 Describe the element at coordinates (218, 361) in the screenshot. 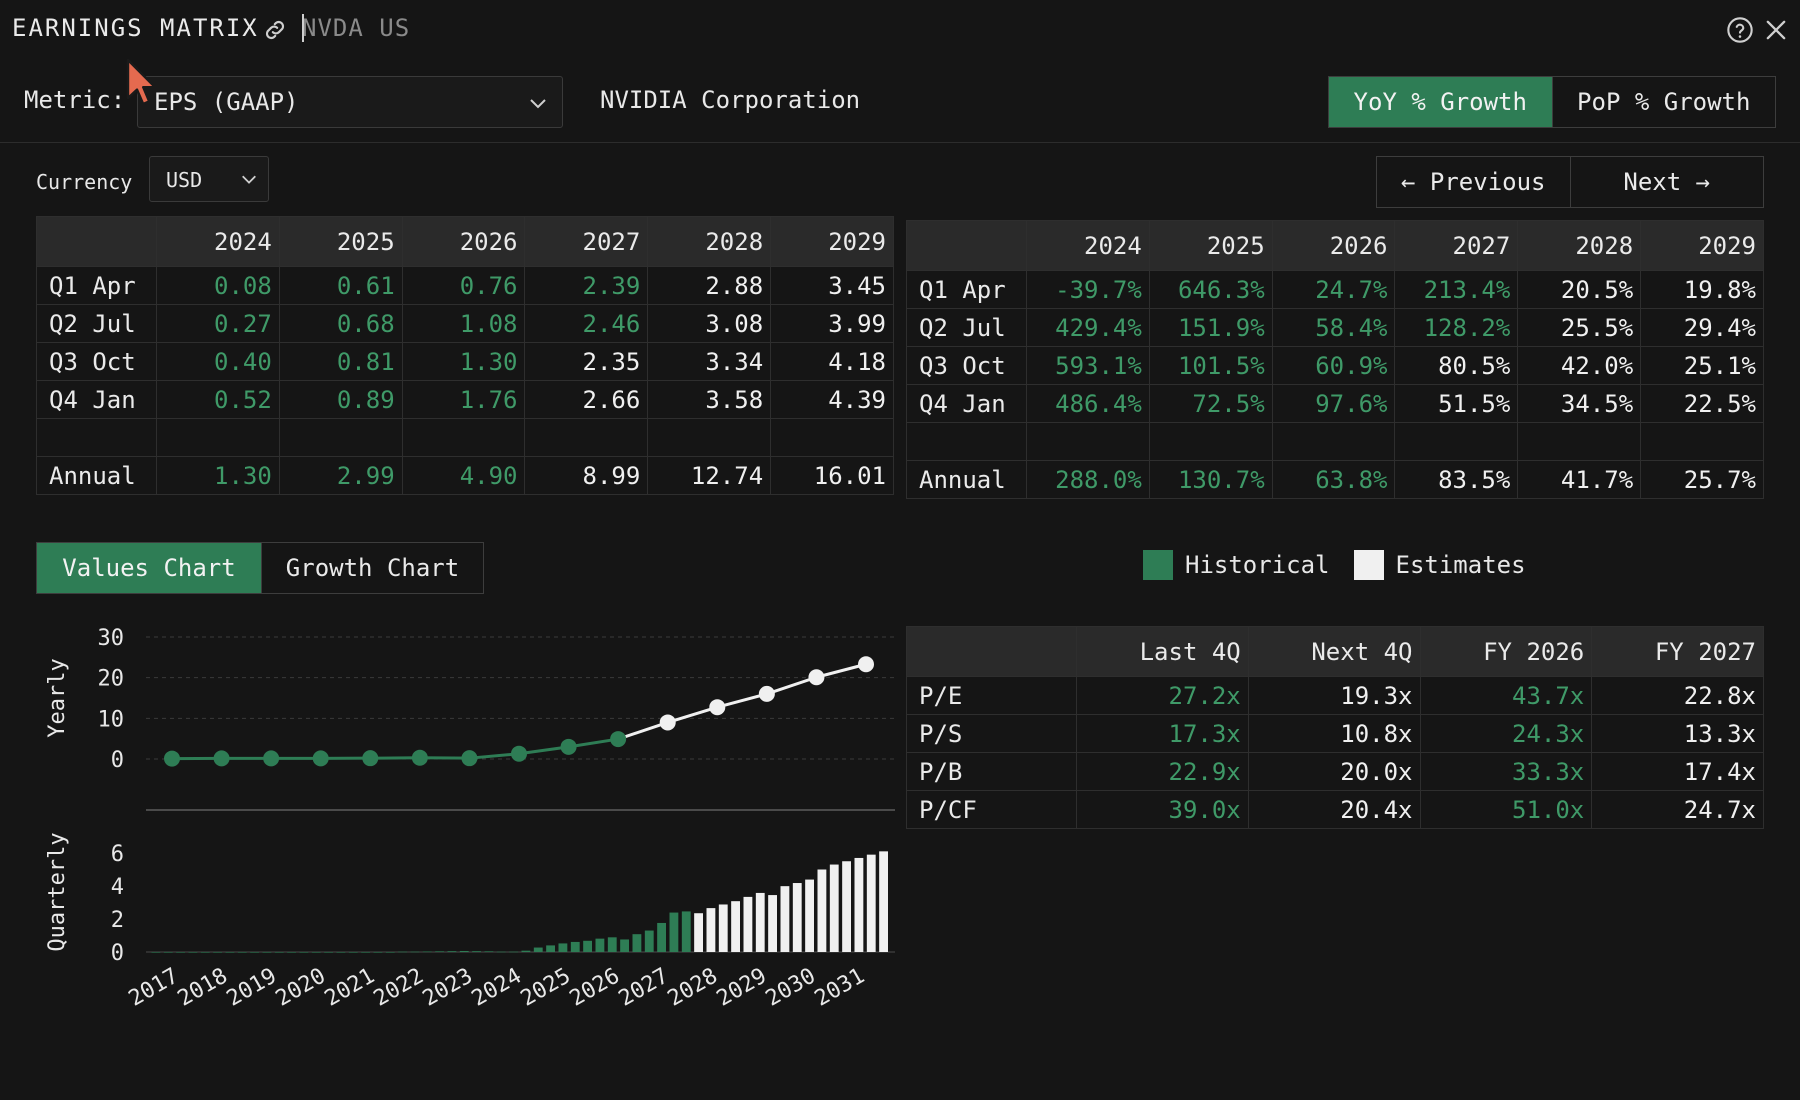

I see `table-cell: 0.40` at that location.